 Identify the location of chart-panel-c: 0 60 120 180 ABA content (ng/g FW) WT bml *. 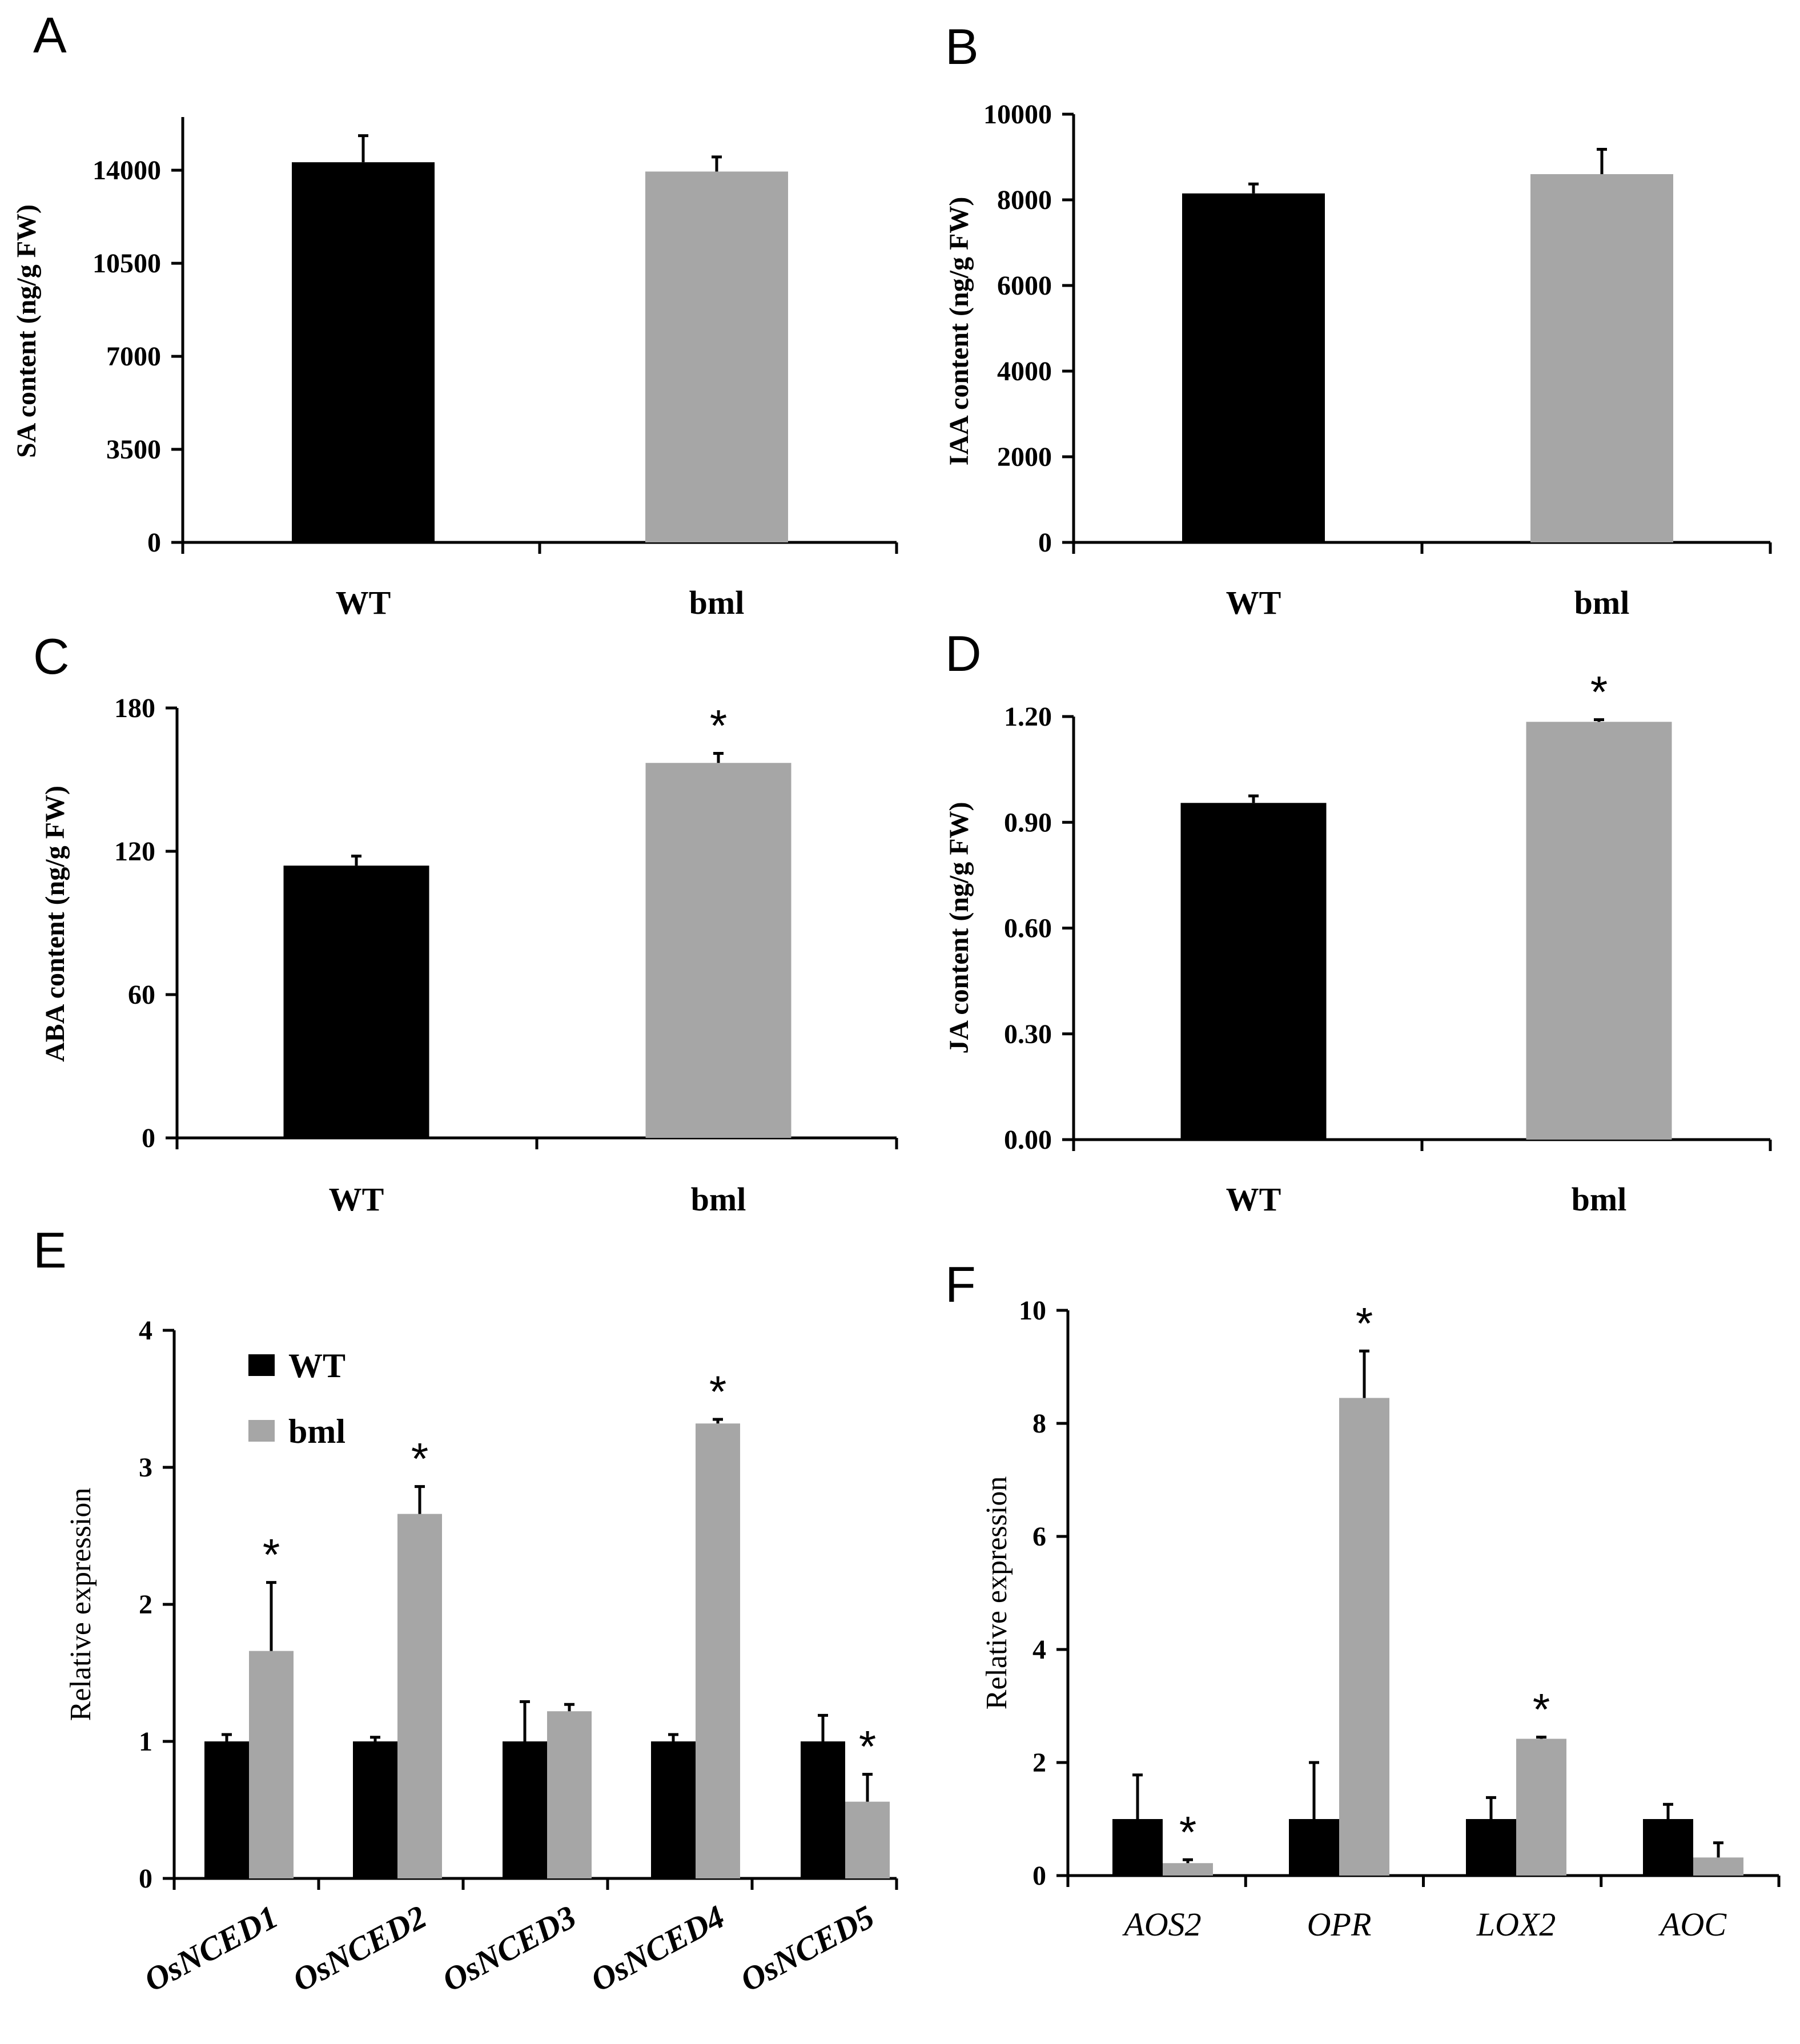
(469, 955).